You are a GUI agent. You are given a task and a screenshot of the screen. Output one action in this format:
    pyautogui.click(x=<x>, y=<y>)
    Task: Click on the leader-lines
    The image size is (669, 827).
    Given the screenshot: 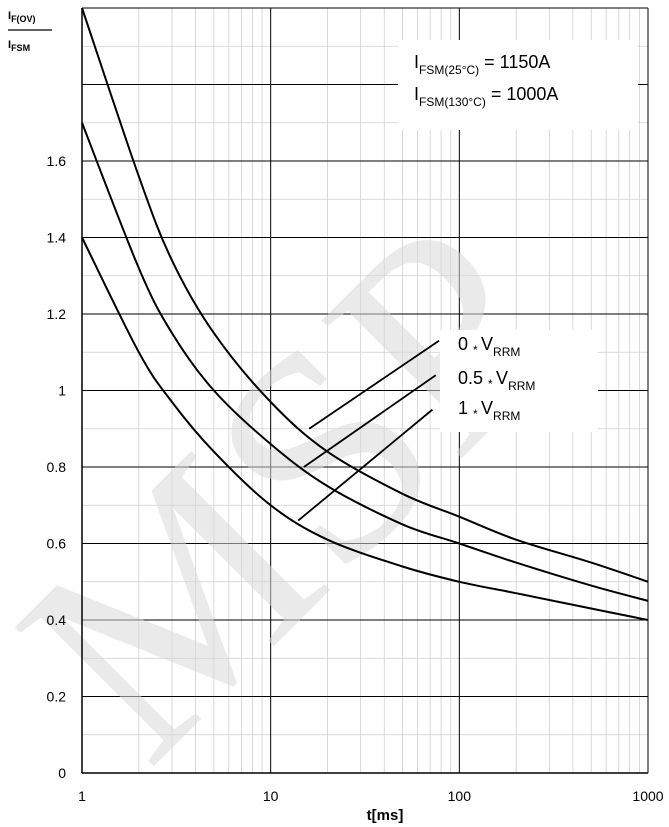 What is the action you would take?
    pyautogui.click(x=368, y=431)
    